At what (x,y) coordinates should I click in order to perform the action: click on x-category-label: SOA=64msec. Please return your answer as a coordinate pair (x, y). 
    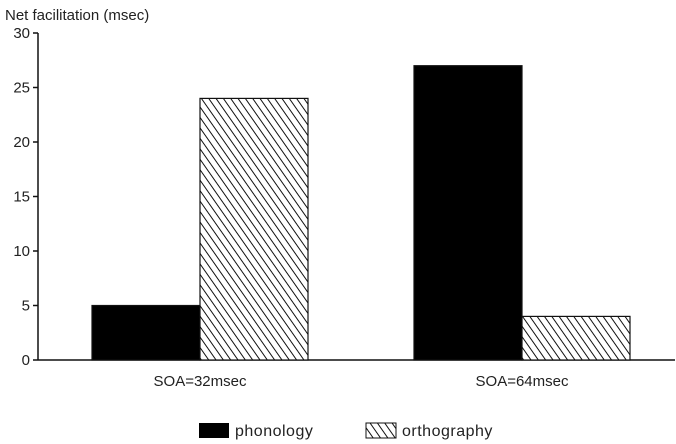
    Looking at the image, I should click on (522, 381).